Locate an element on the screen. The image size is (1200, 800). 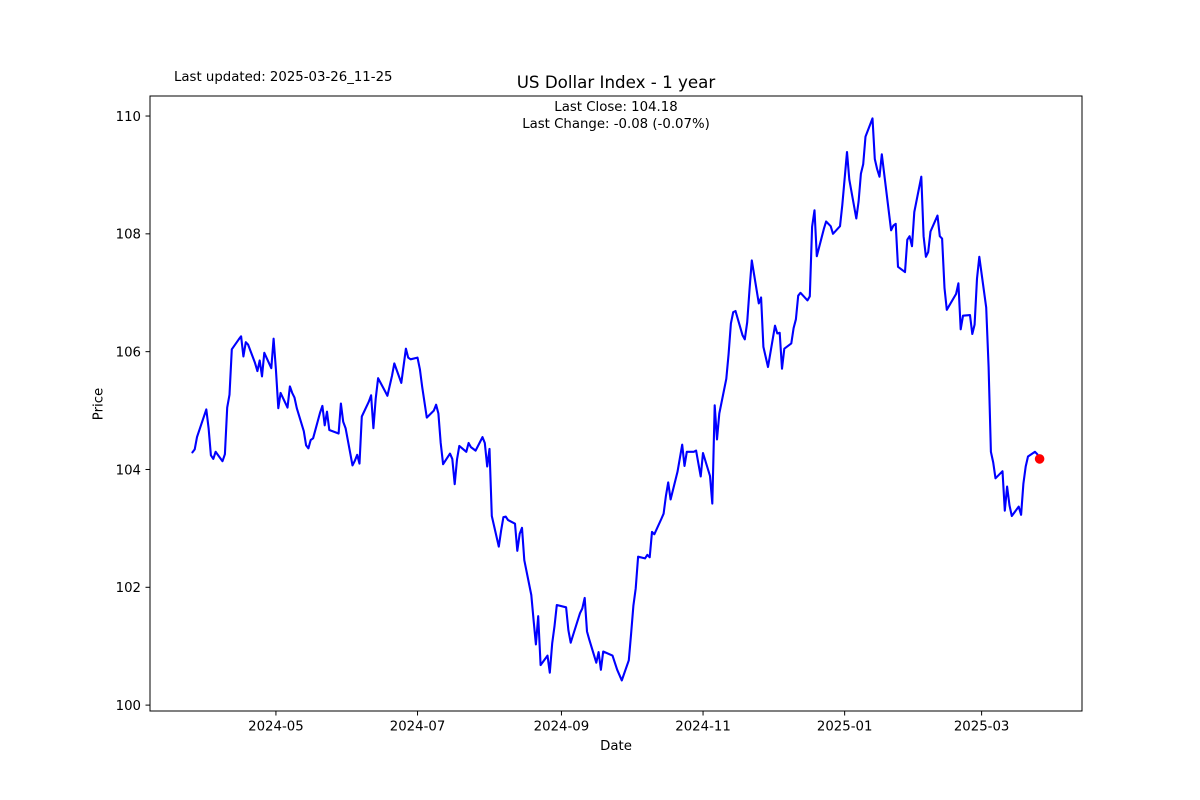
x-tick-label: 2025-03 is located at coordinates (982, 727).